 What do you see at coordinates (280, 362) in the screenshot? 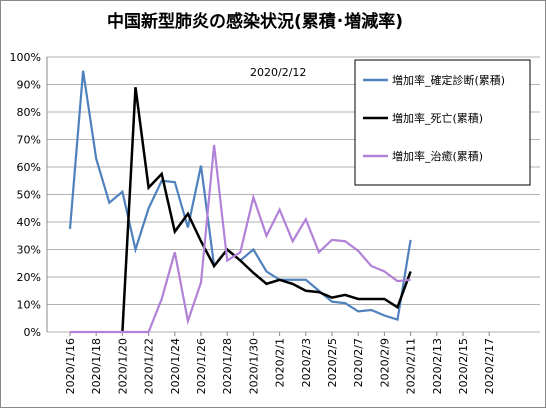
I see `x-tick-label: 2020/2/1` at bounding box center [280, 362].